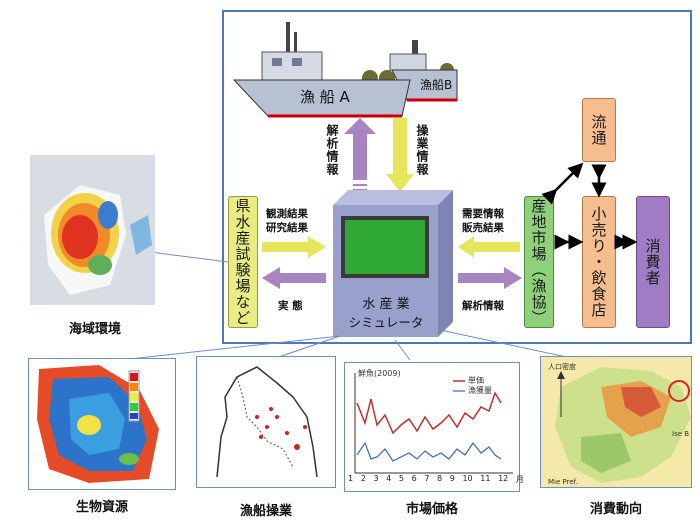  I want to click on tick-11: 11, so click(485, 478).